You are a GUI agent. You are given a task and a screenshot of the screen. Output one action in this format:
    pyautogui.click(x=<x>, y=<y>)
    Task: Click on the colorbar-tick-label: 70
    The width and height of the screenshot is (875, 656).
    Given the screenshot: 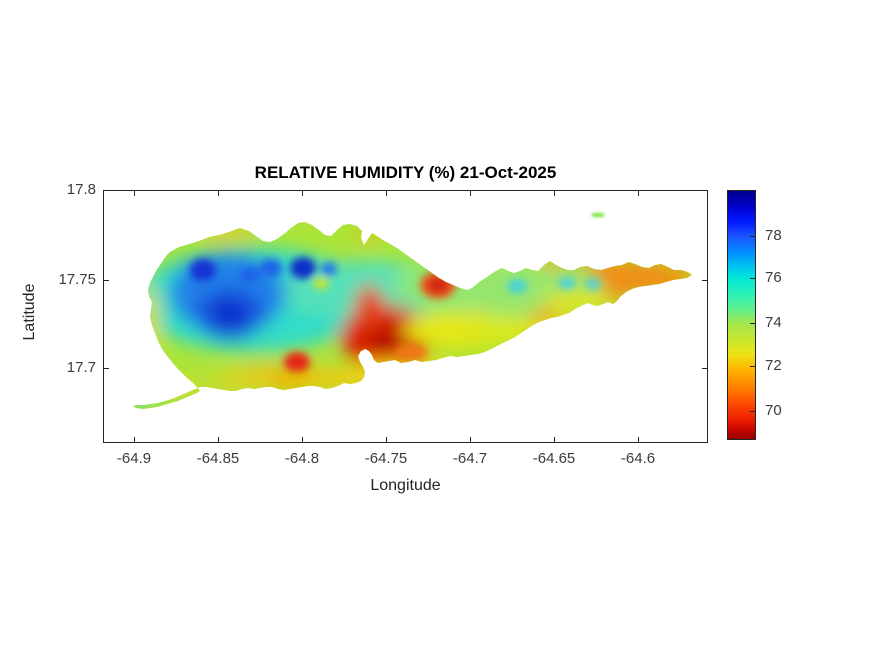 What is the action you would take?
    pyautogui.click(x=773, y=410)
    